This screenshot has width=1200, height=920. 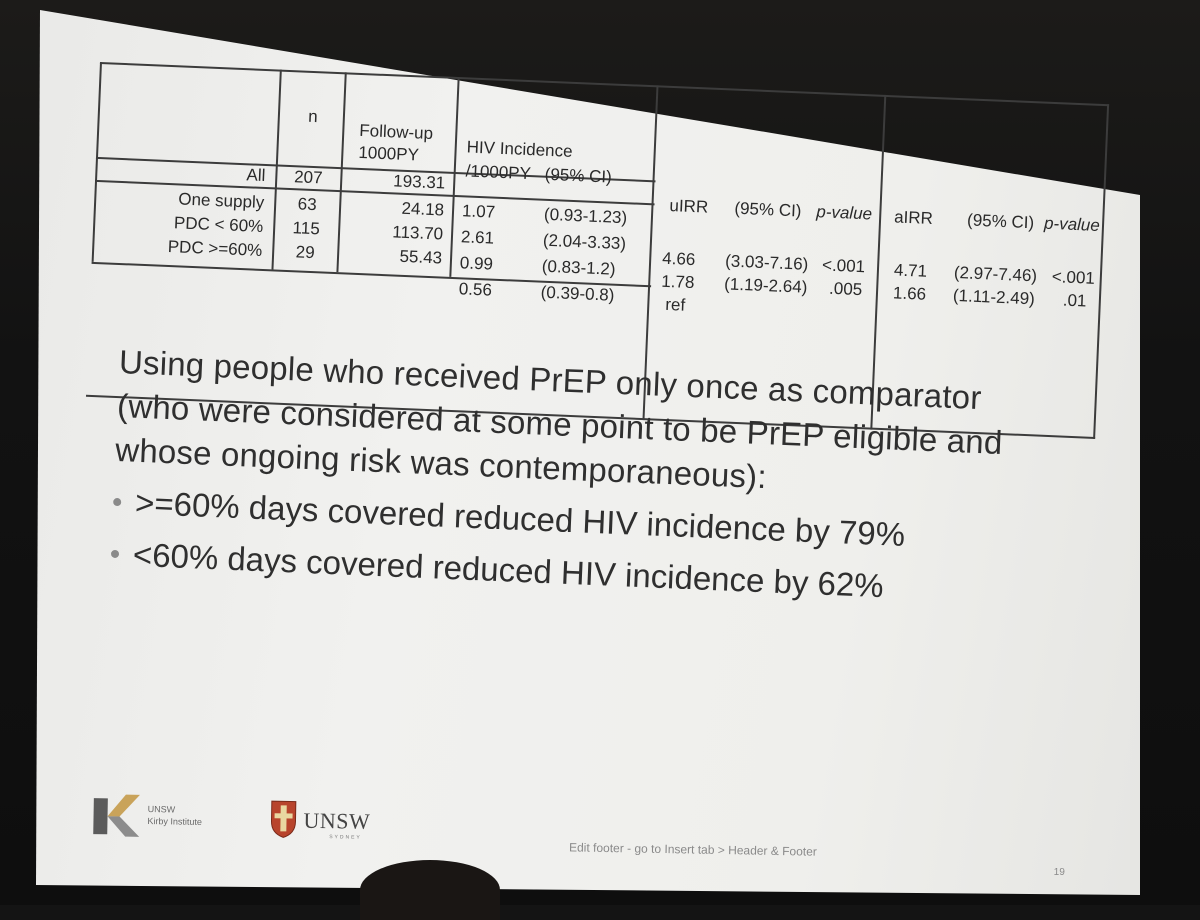 I want to click on cell-incidence: 2.61, so click(x=477, y=237).